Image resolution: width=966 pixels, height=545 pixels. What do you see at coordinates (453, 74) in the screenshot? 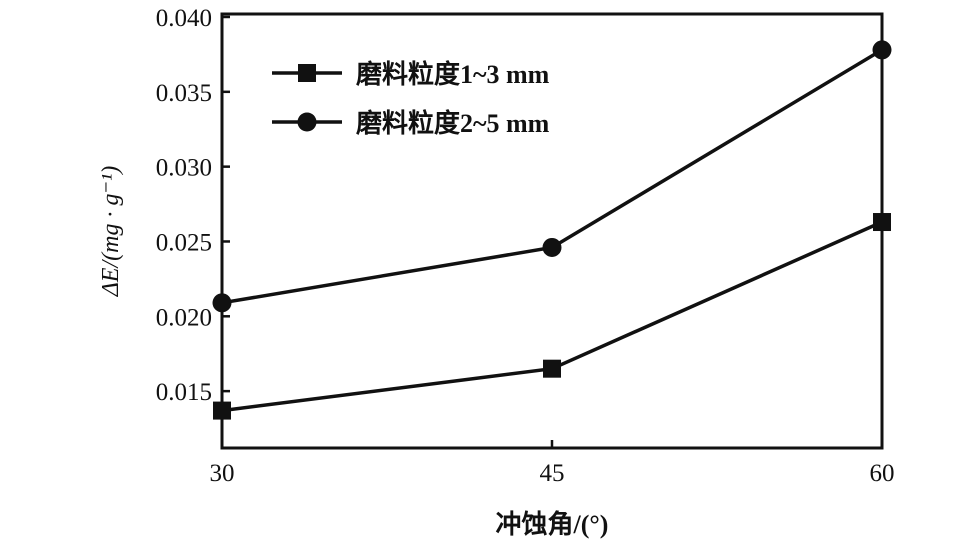
I see `legend-label: 磨料粒度1~3 mm` at bounding box center [453, 74].